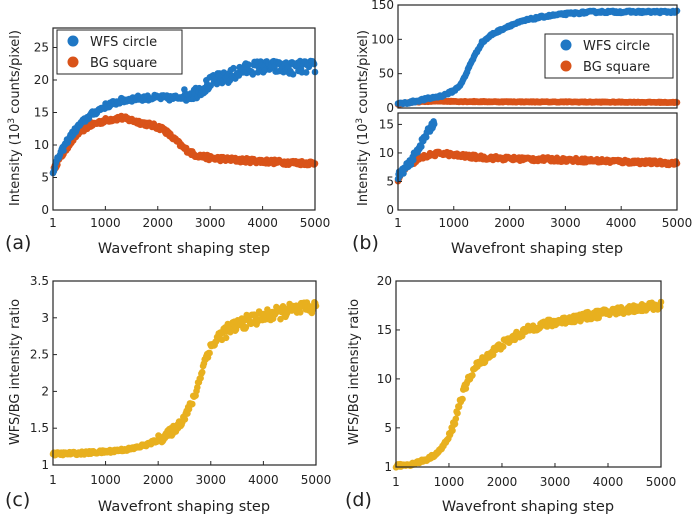 The width and height of the screenshot is (692, 519). What do you see at coordinates (15, 118) in the screenshot?
I see `panel-a-ylabel: Intensity (103 counts/pixel)` at bounding box center [15, 118].